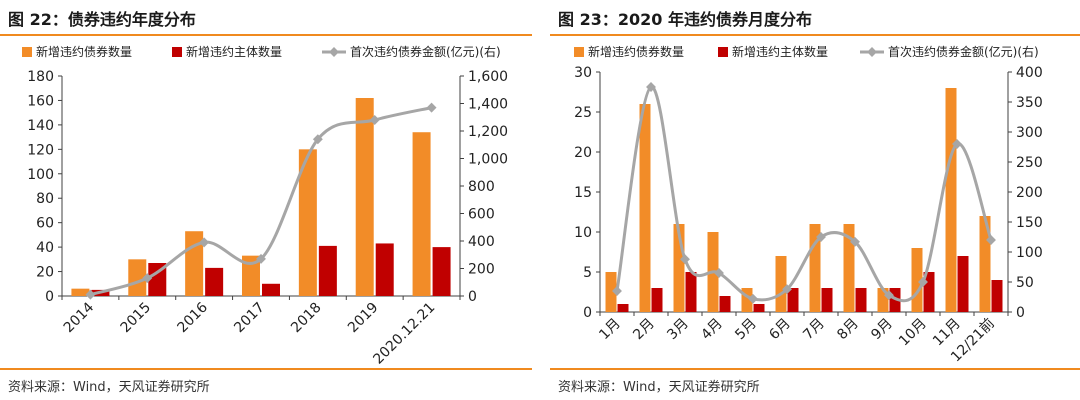  I want to click on x-tick-label: 2019, so click(363, 318).